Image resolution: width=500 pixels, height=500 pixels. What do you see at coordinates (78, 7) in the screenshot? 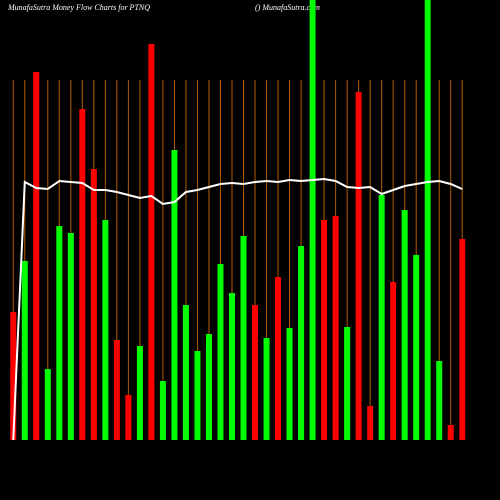
I see `chart-title: MunafaSutra Money Flow Charts for PTNQ` at bounding box center [78, 7].